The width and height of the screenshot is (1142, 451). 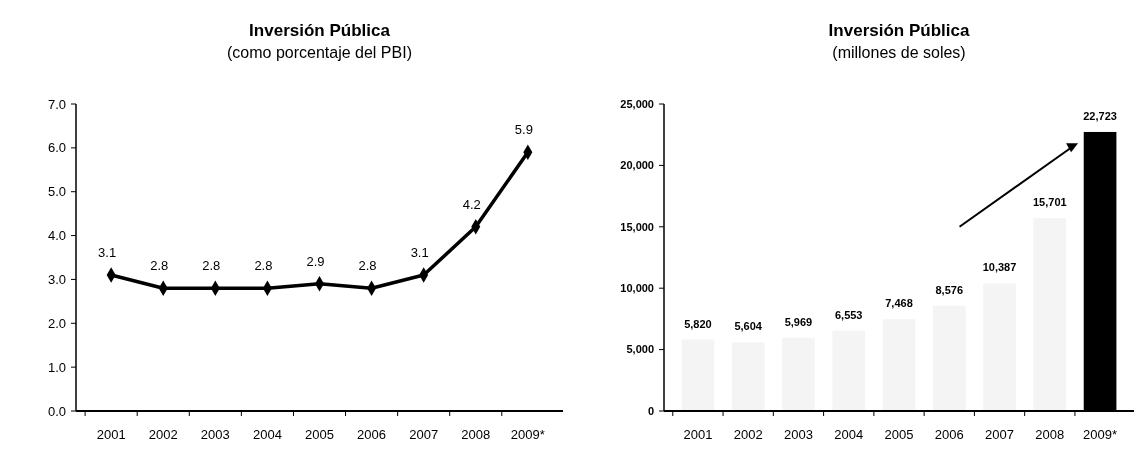 What do you see at coordinates (949, 289) in the screenshot?
I see `data-label: 8,576` at bounding box center [949, 289].